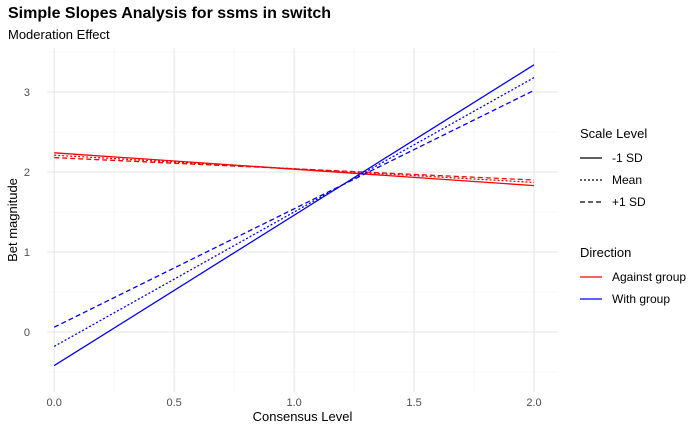  I want to click on legend-scale-level: Scale Level -1 SD Mean +1 SD, so click(613, 169).